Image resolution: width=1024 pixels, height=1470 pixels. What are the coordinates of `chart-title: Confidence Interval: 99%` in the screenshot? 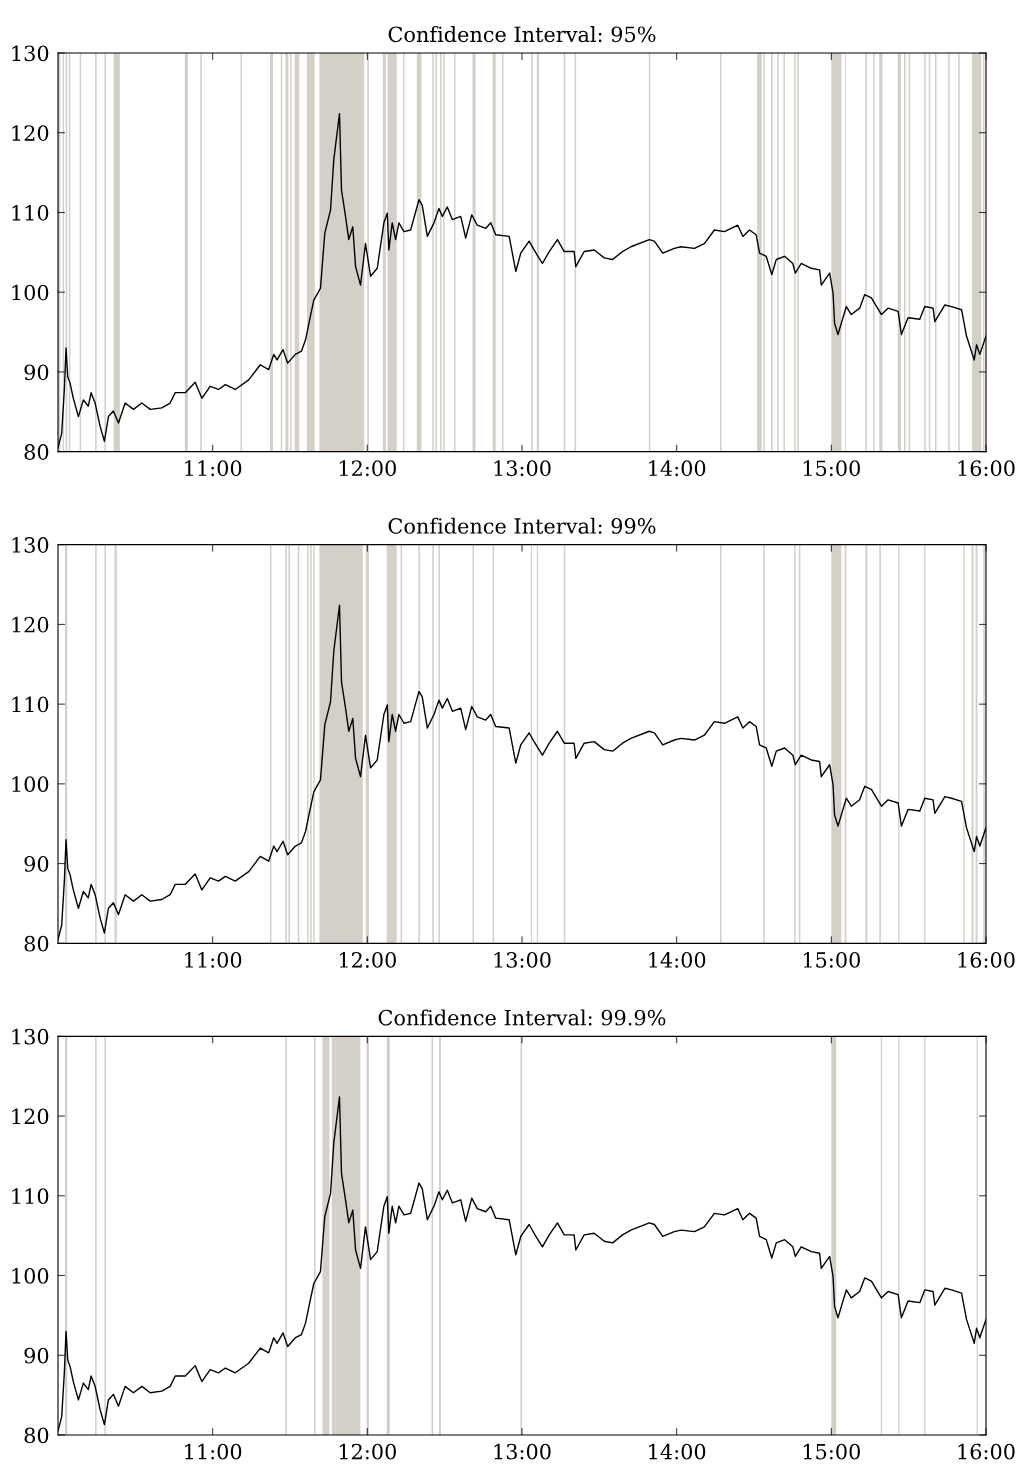 It's located at (522, 525).